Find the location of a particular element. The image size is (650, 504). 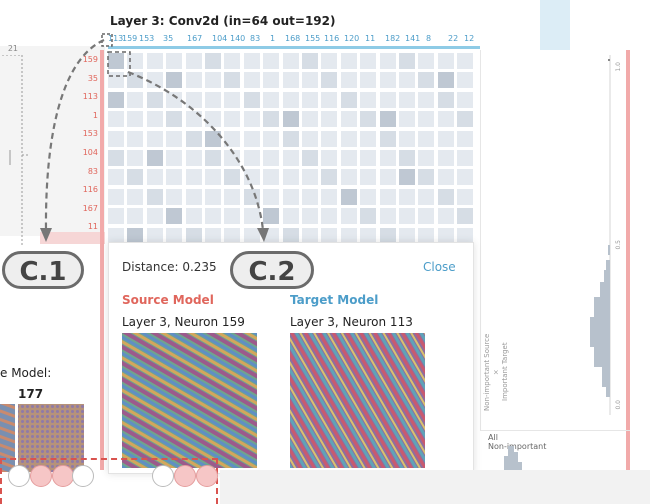

neuron-selection-strip is located at coordinates (109, 481).